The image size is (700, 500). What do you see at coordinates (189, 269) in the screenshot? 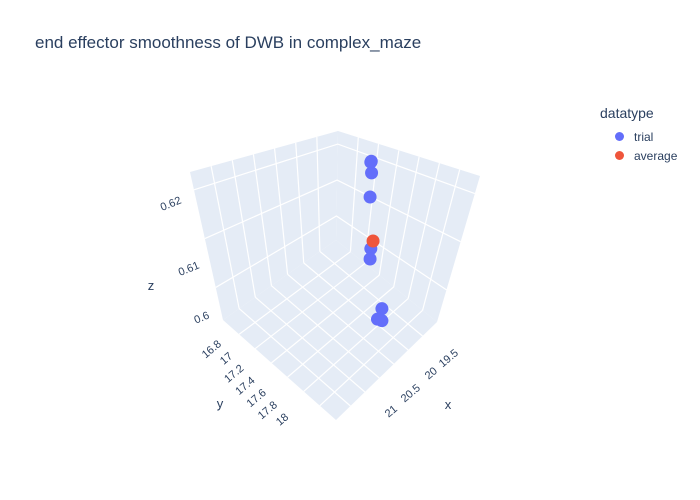
I see `z-tick-label: 0.61` at bounding box center [189, 269].